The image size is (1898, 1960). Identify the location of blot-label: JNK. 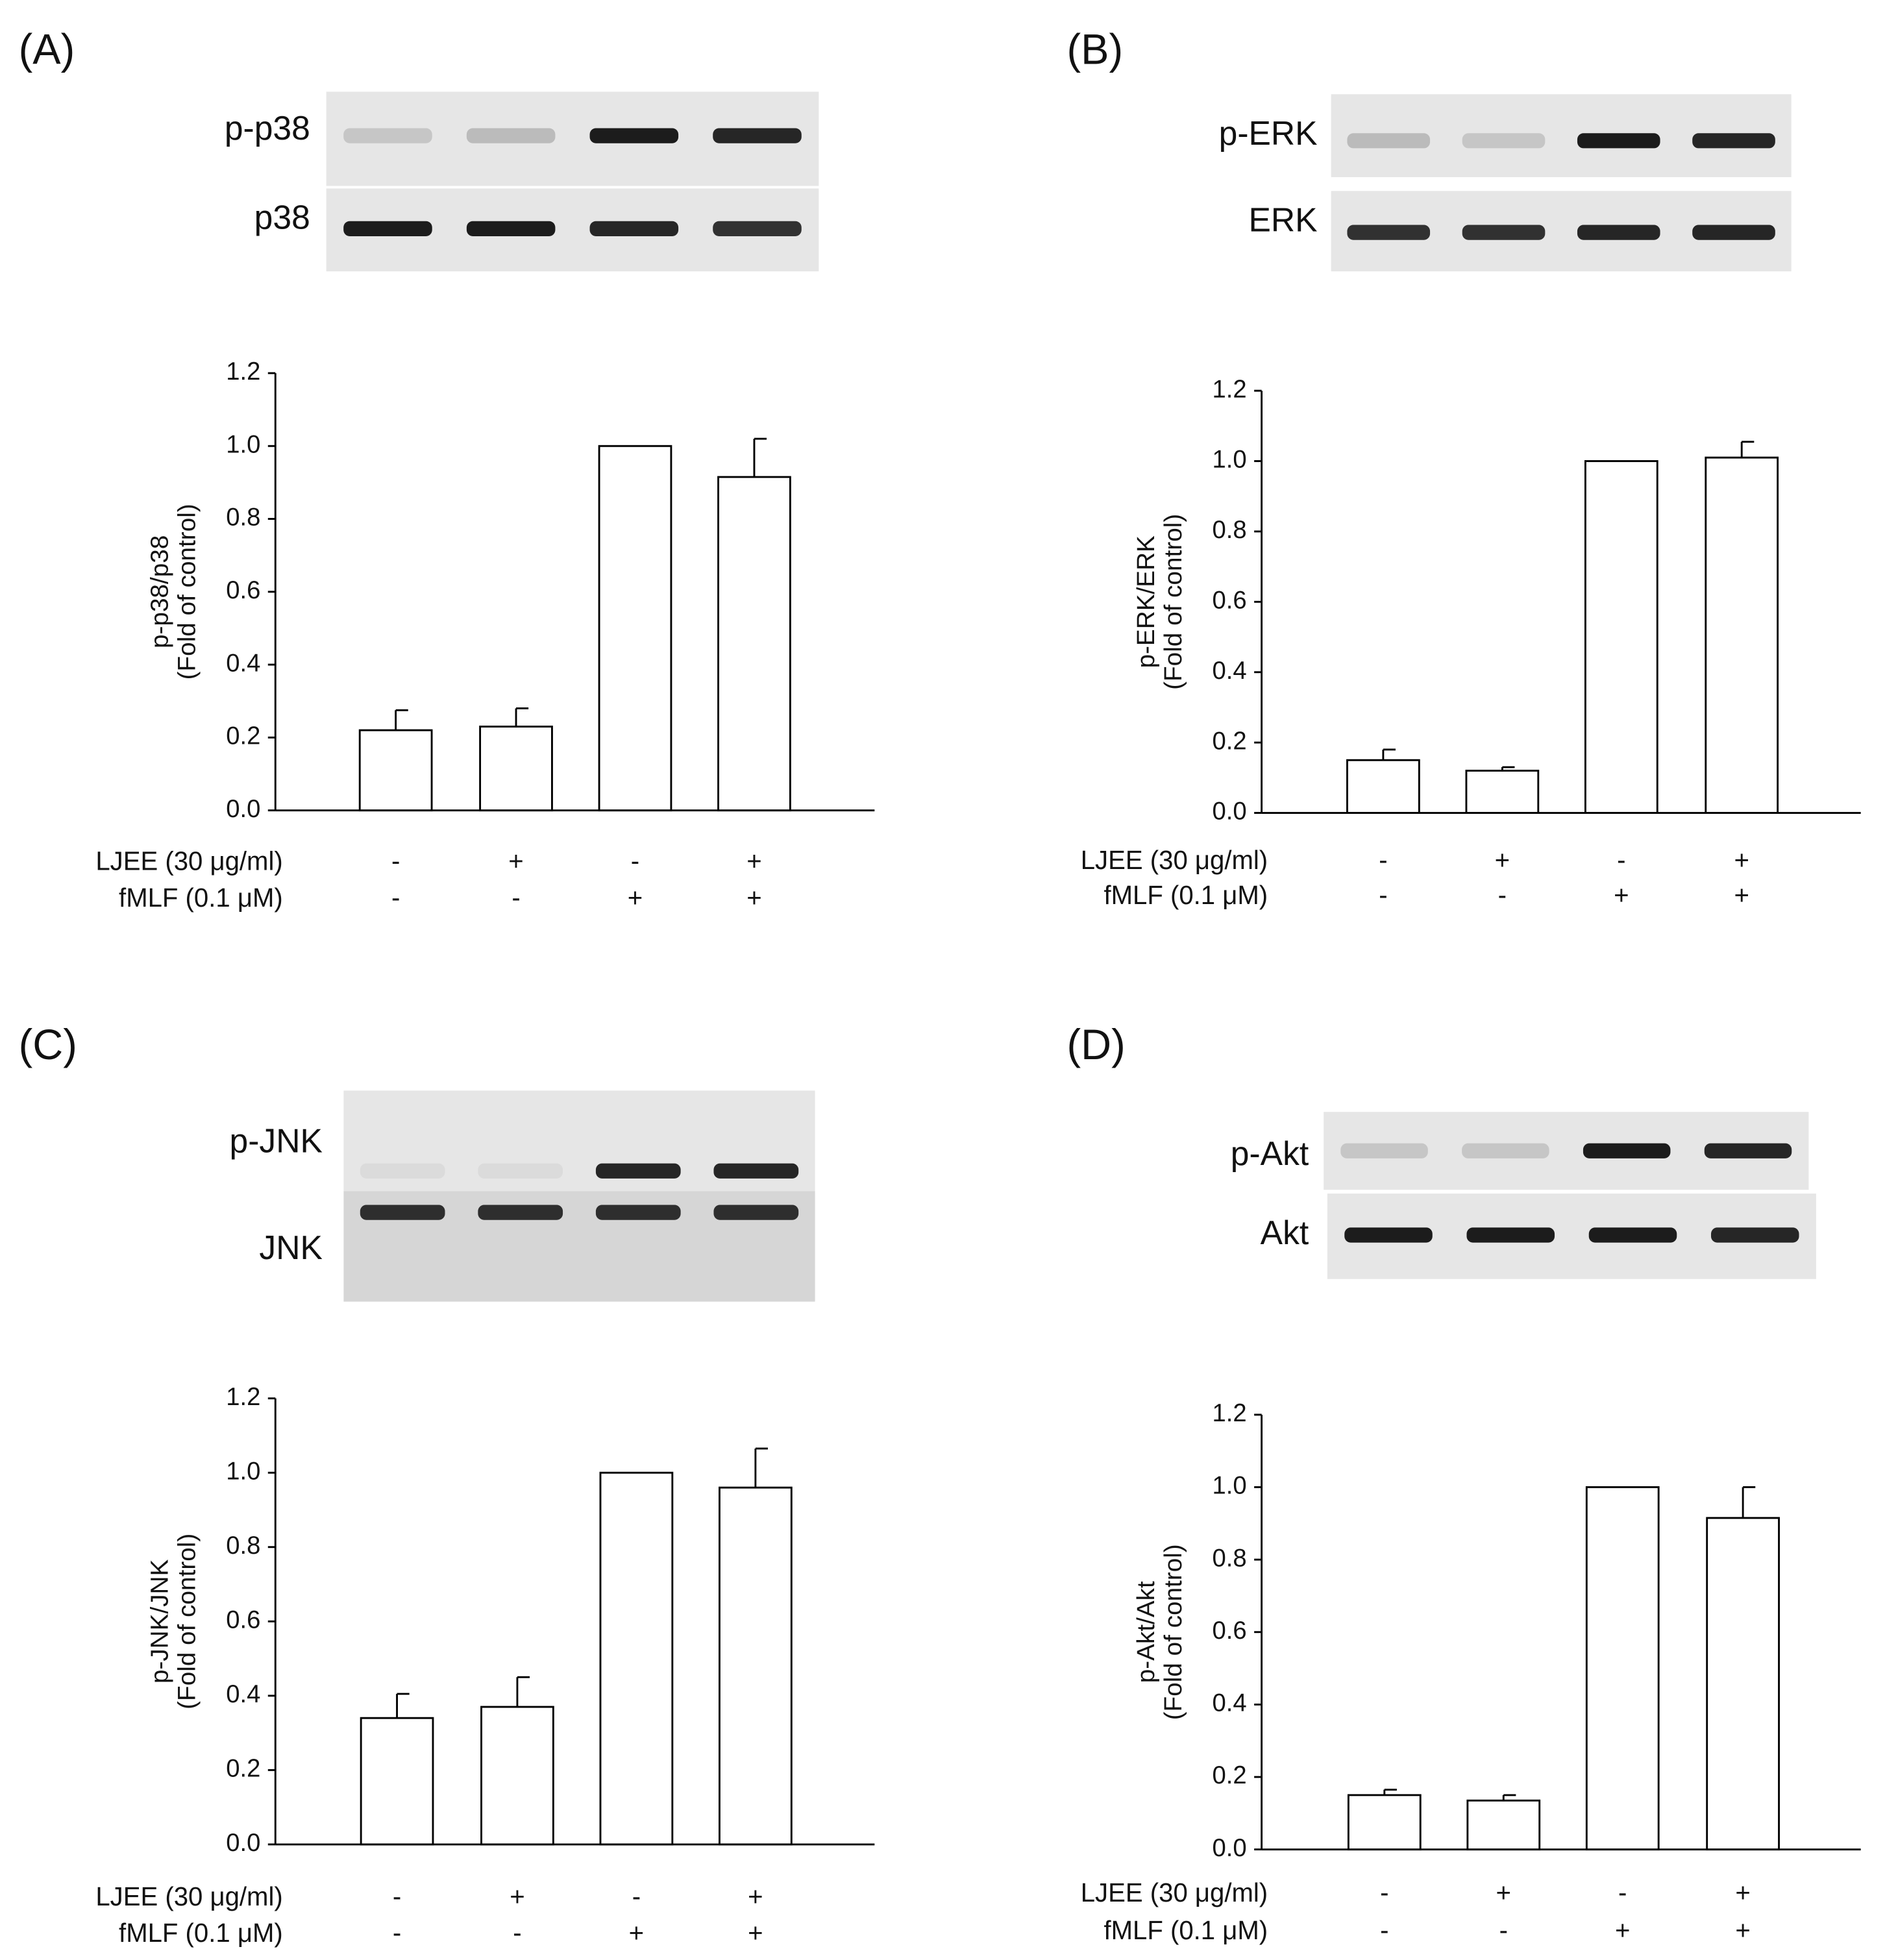
(291, 1248).